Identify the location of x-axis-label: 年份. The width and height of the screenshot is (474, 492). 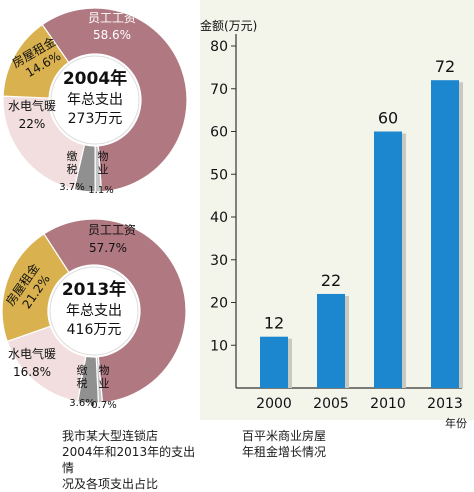
(456, 423).